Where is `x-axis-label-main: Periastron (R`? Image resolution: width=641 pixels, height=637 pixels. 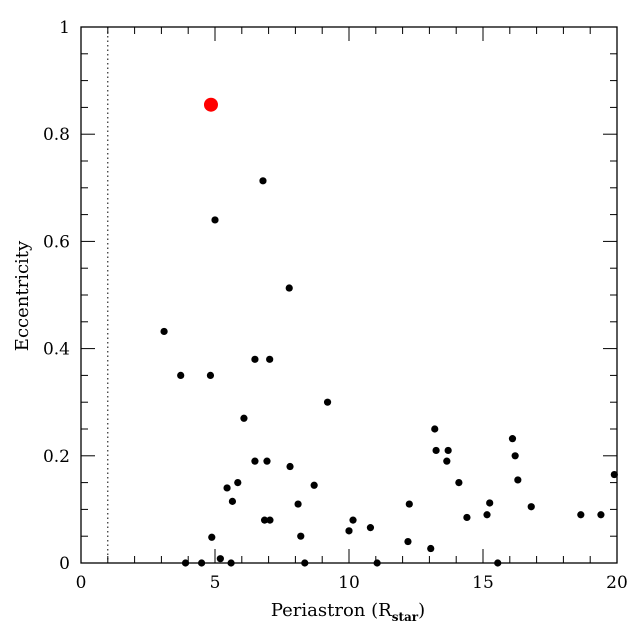
x-axis-label-main: Periastron (R is located at coordinates (331, 610).